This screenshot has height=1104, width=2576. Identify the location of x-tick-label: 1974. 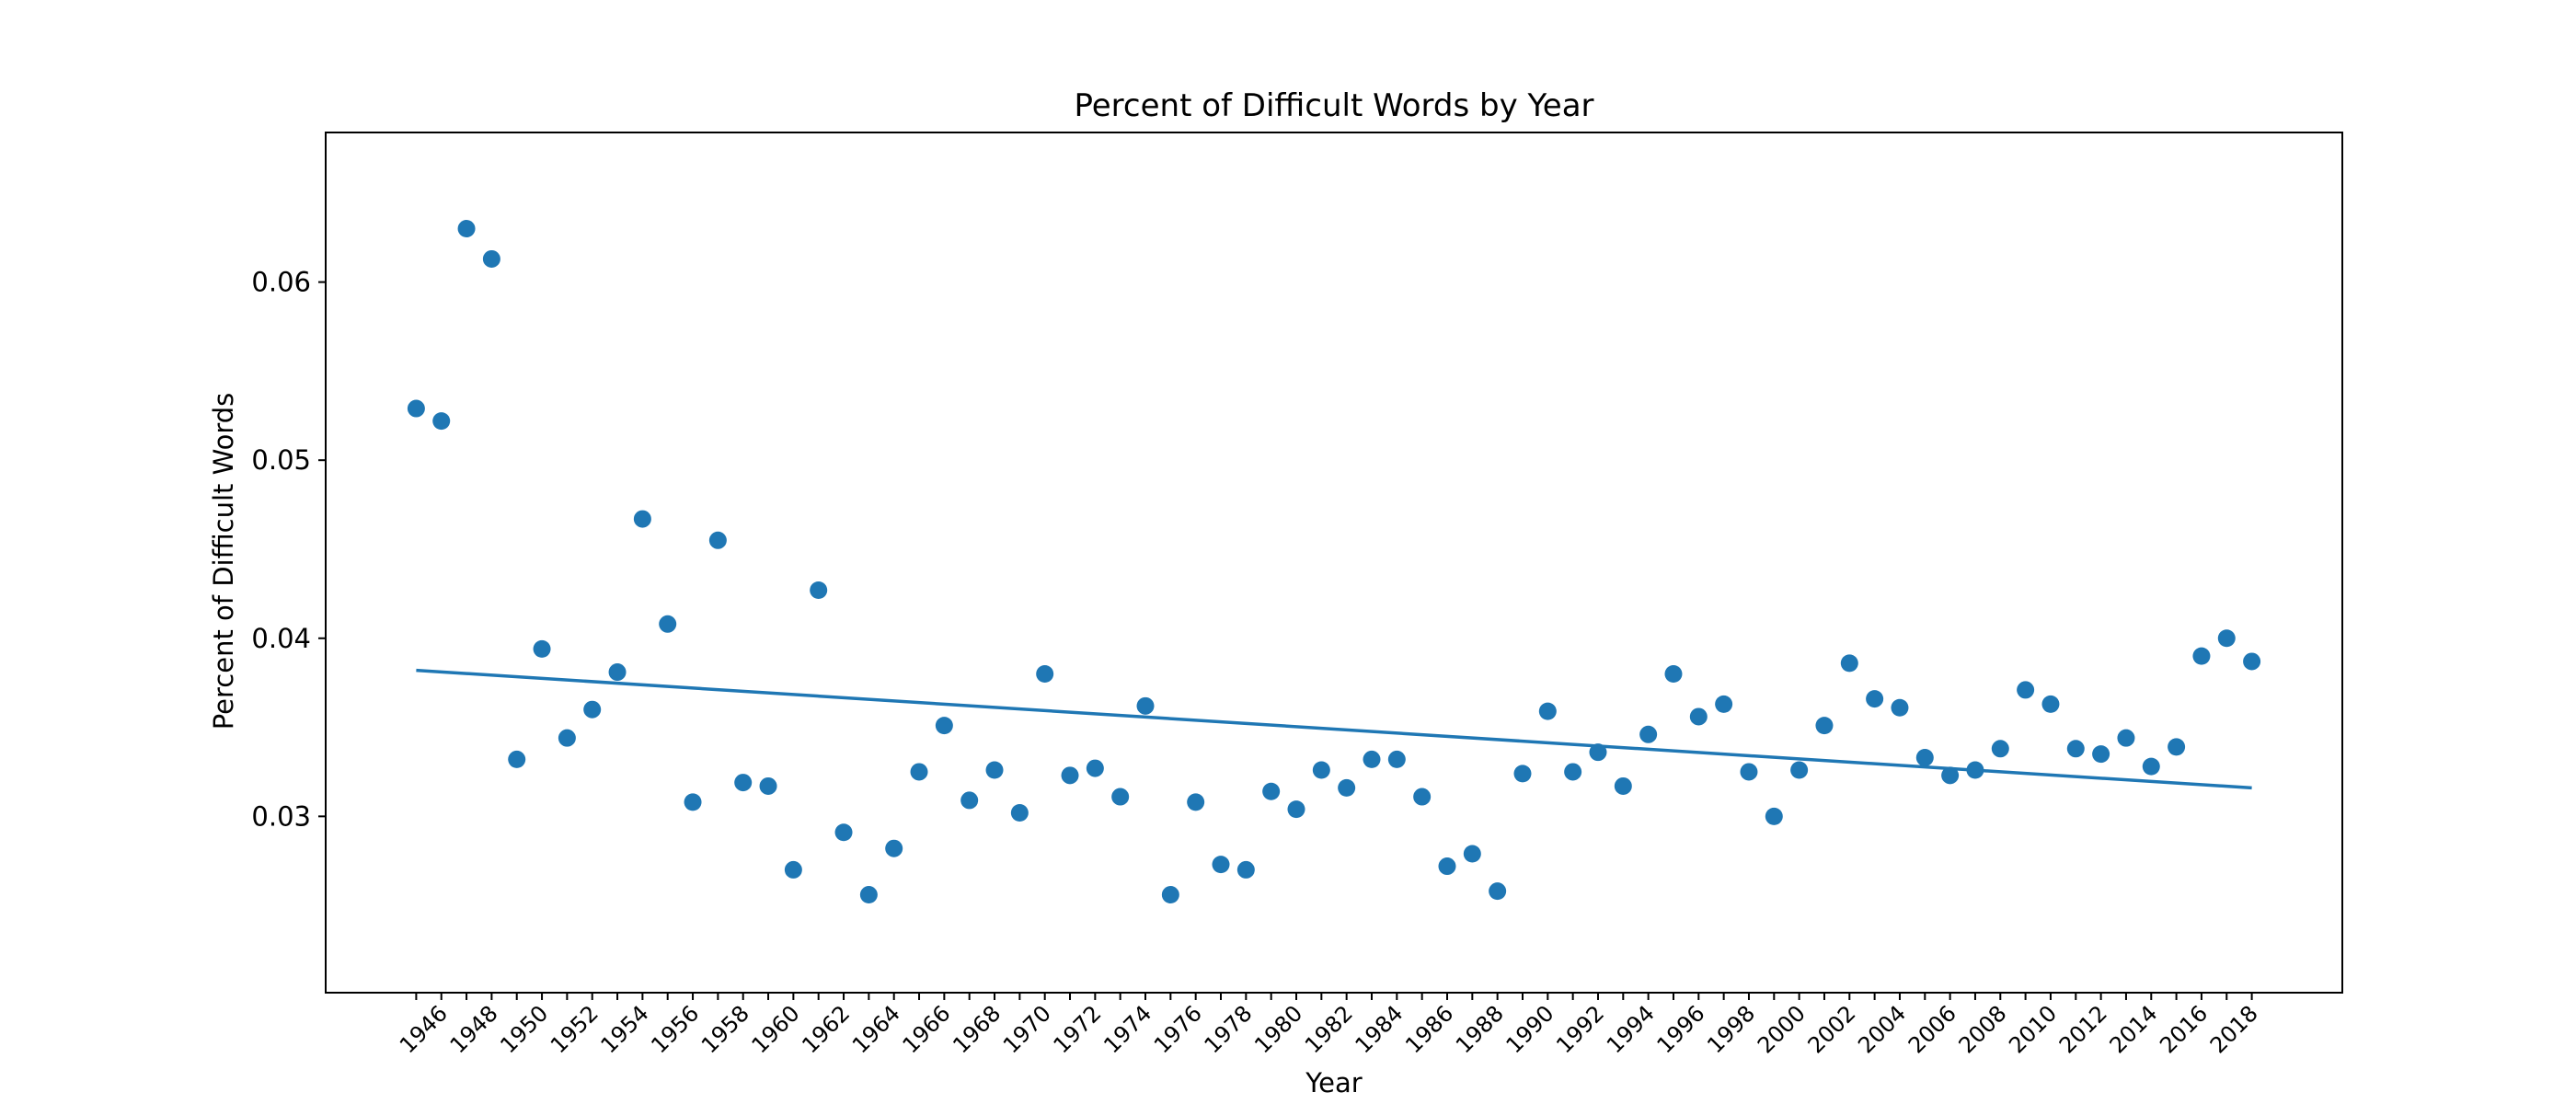
(1127, 1029).